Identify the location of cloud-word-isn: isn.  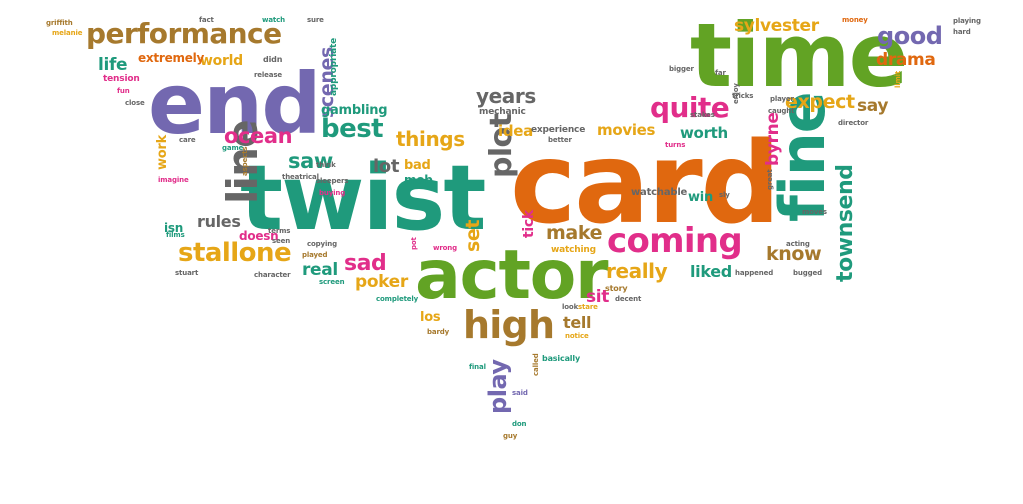
(174, 228).